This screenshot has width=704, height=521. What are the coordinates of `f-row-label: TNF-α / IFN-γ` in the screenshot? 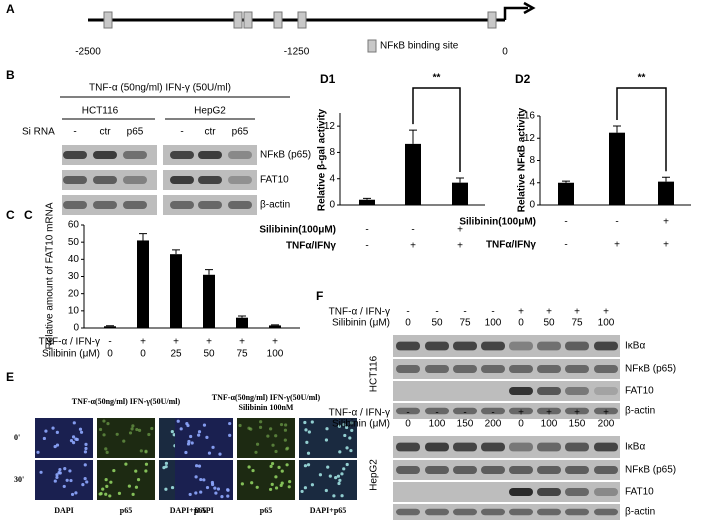 It's located at (359, 413).